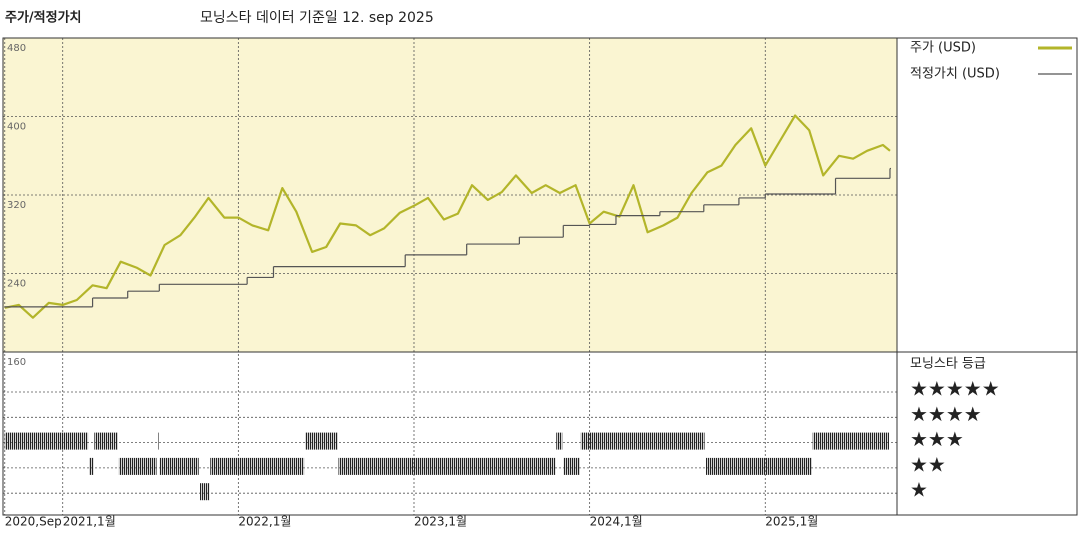 Image resolution: width=1080 pixels, height=540 pixels. What do you see at coordinates (955, 74) in the screenshot?
I see `legend-label: 적정가치 (USD)` at bounding box center [955, 74].